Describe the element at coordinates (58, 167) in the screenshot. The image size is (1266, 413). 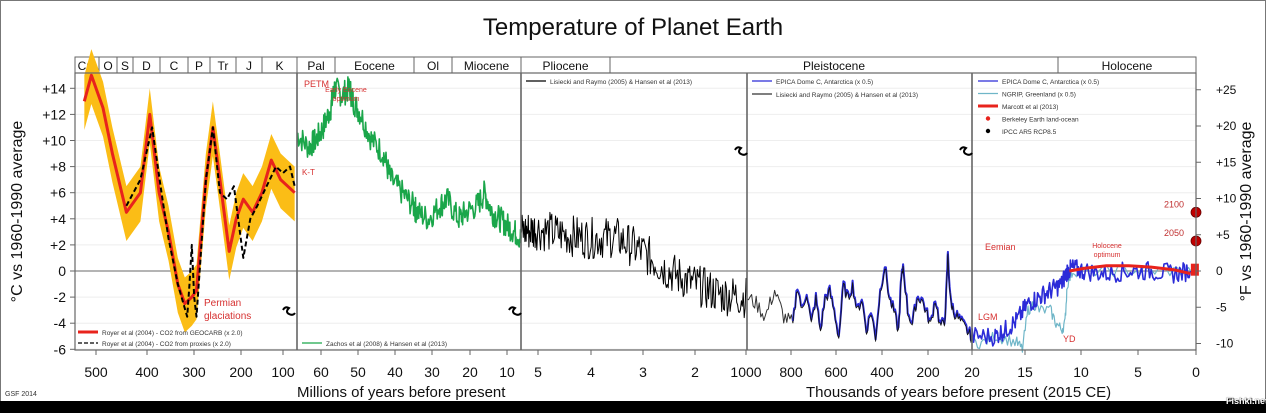
I see `y-tick-label-left: +8` at that location.